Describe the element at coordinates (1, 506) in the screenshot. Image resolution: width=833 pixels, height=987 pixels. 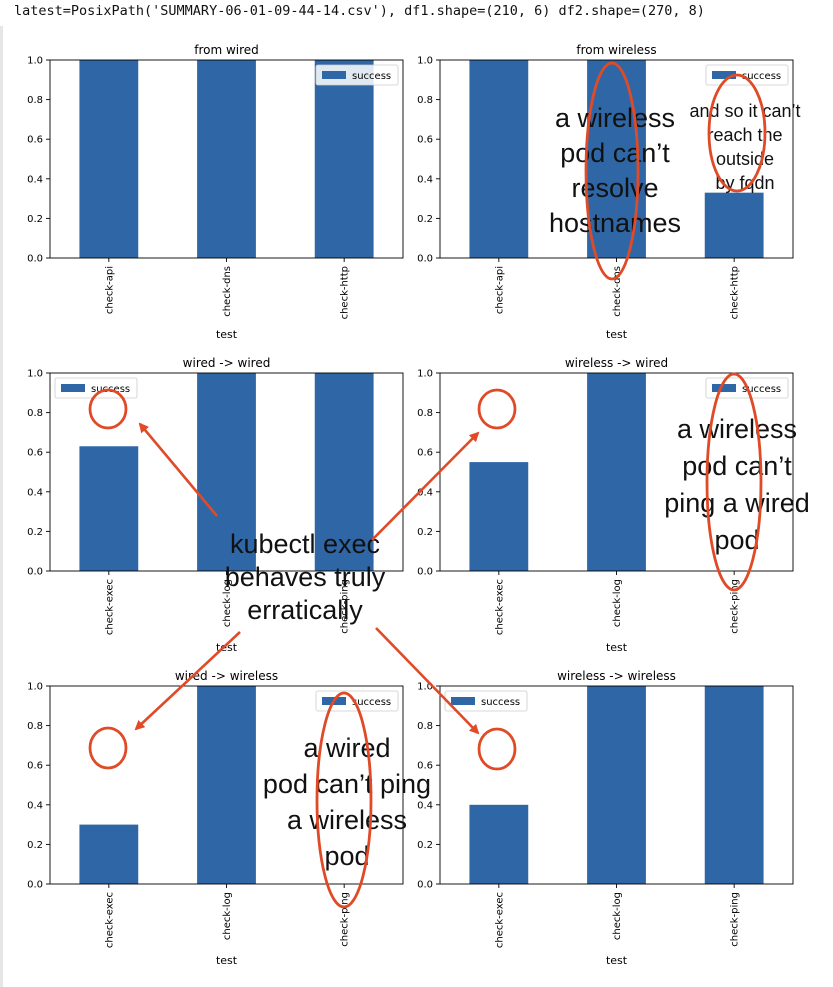
I see `cell-gutter` at that location.